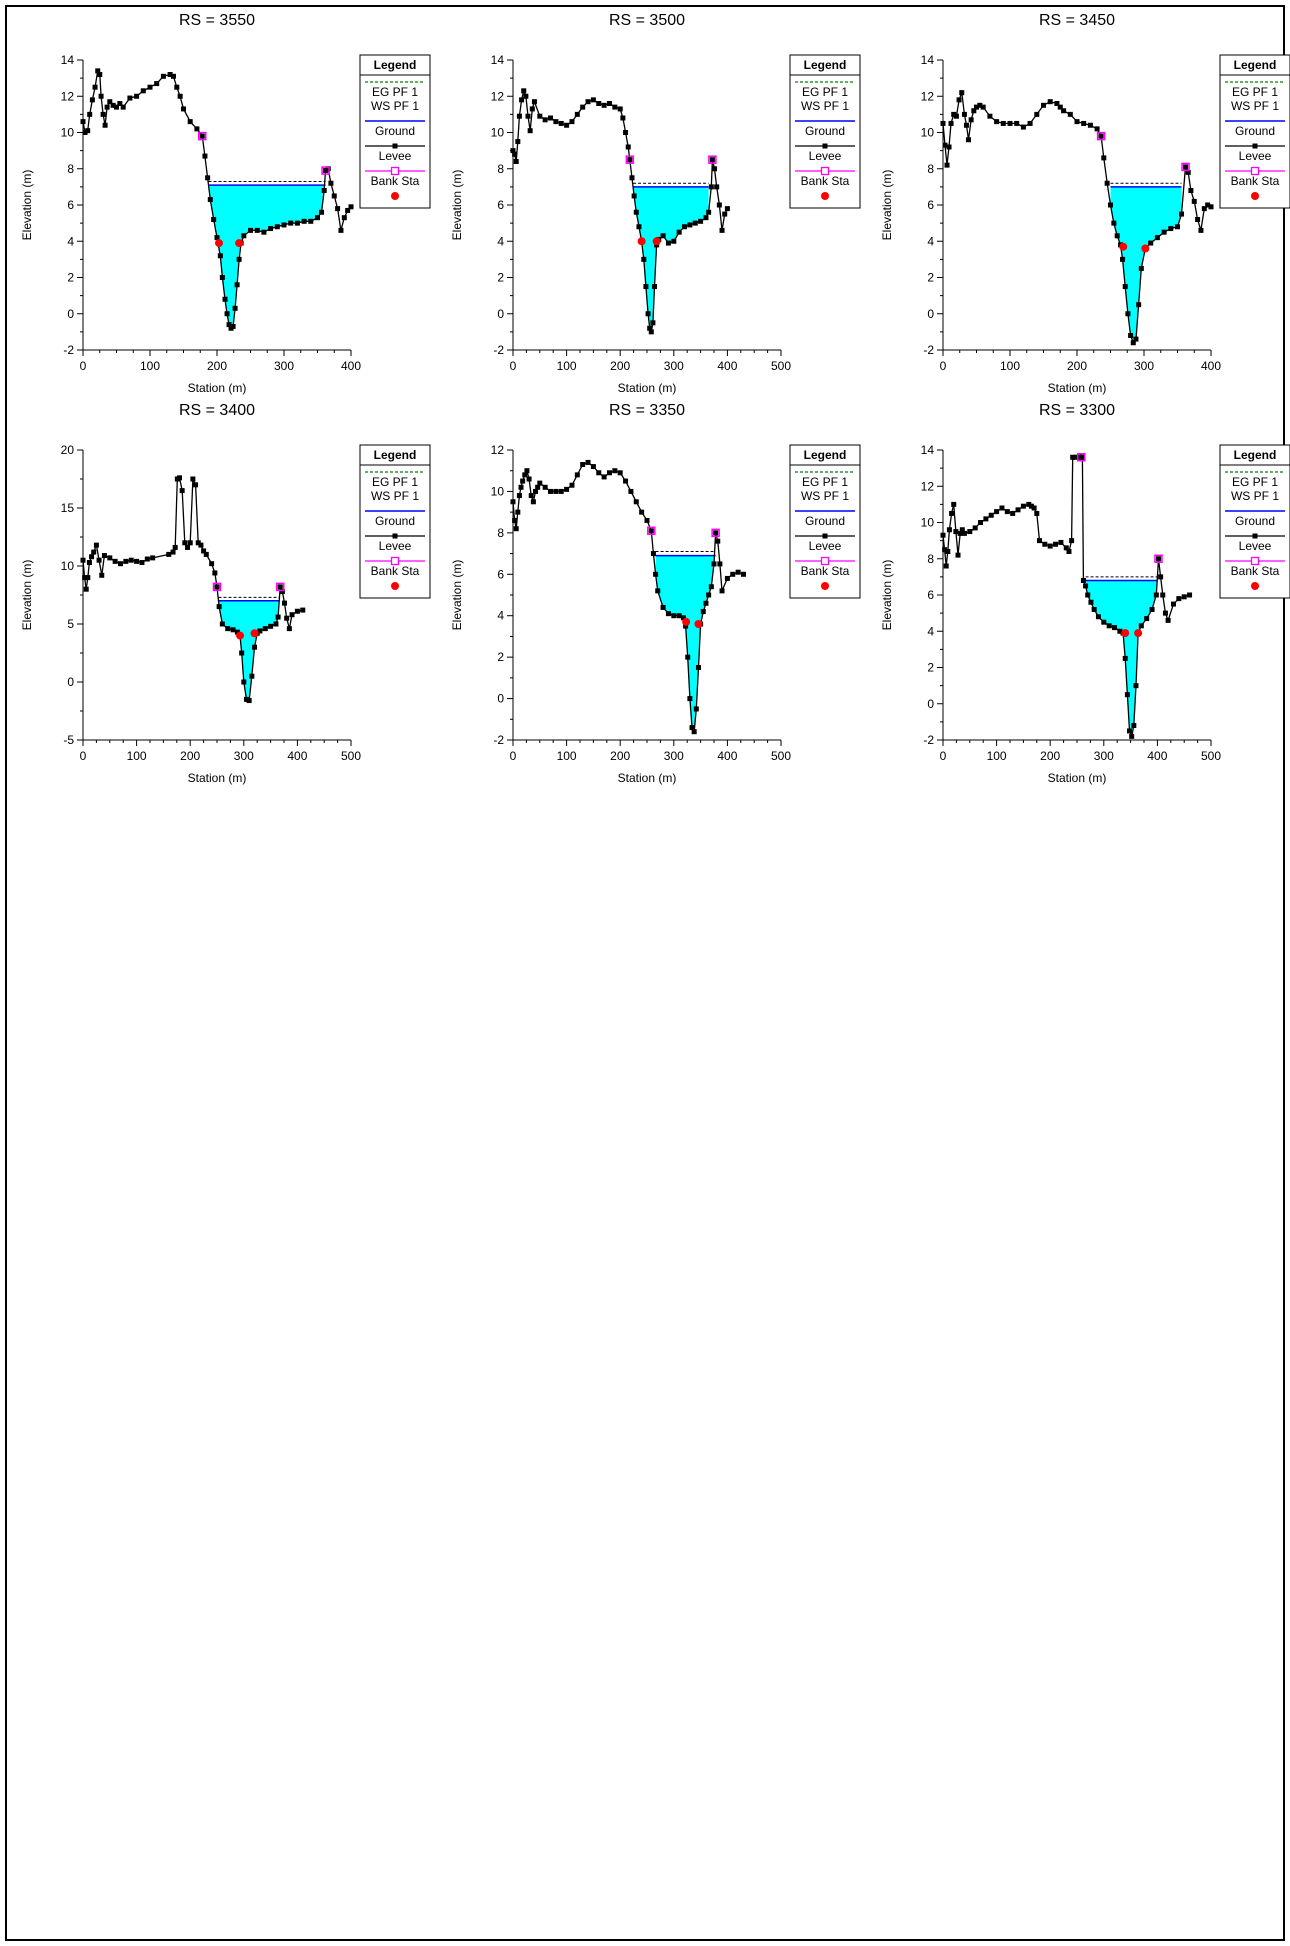  I want to click on chart-title: RS = 3400, so click(217, 410).